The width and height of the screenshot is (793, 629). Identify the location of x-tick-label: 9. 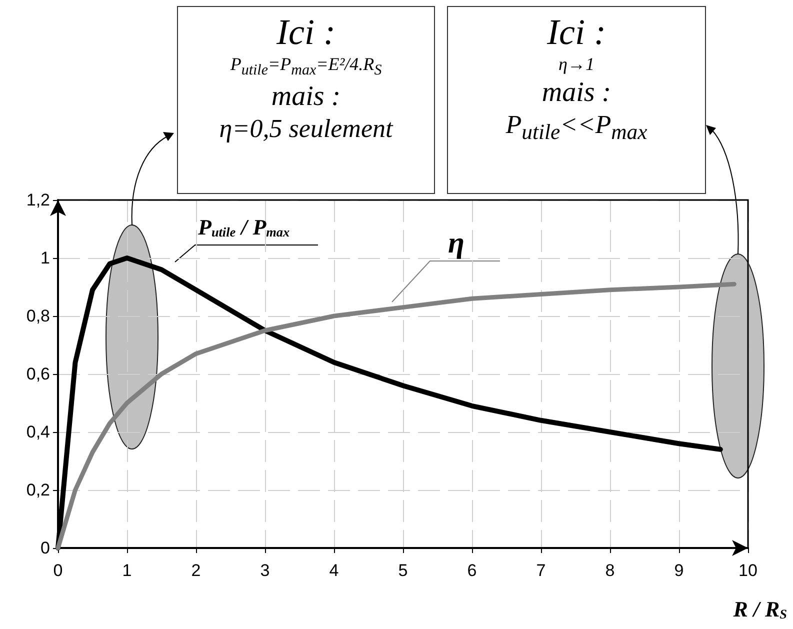
(679, 570).